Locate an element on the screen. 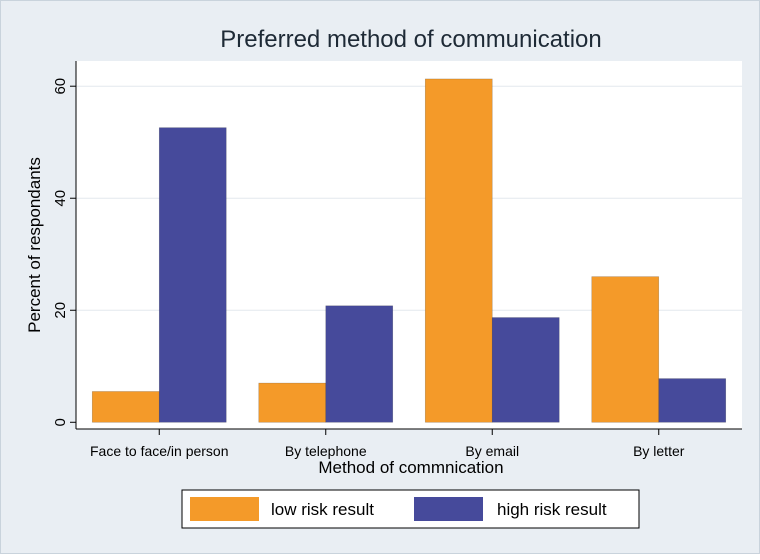 This screenshot has width=760, height=560. legend-swatch-low-risk is located at coordinates (224, 509).